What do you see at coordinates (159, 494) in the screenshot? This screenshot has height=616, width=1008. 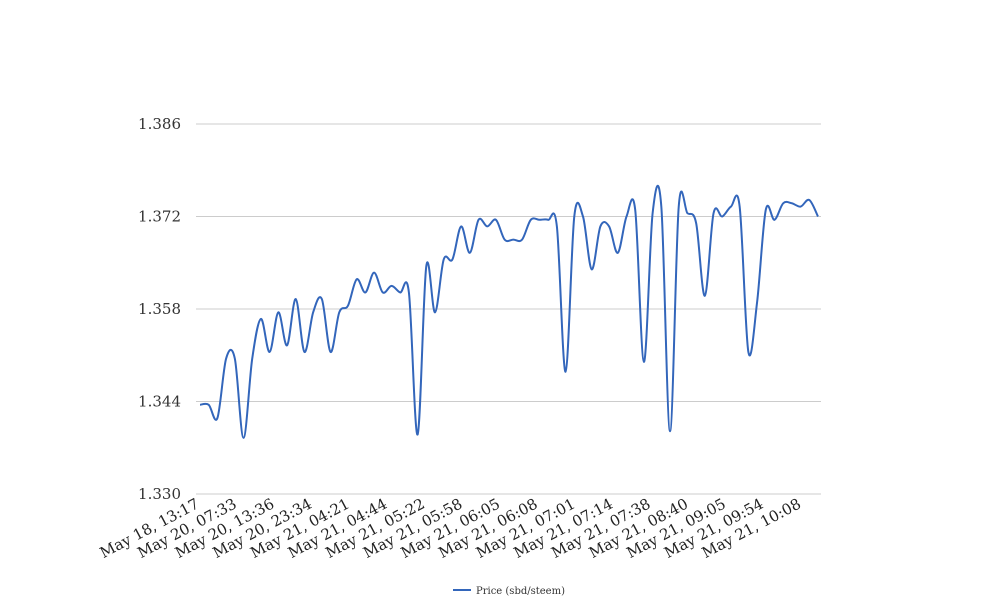 I see `y-tick-label: 1.330` at bounding box center [159, 494].